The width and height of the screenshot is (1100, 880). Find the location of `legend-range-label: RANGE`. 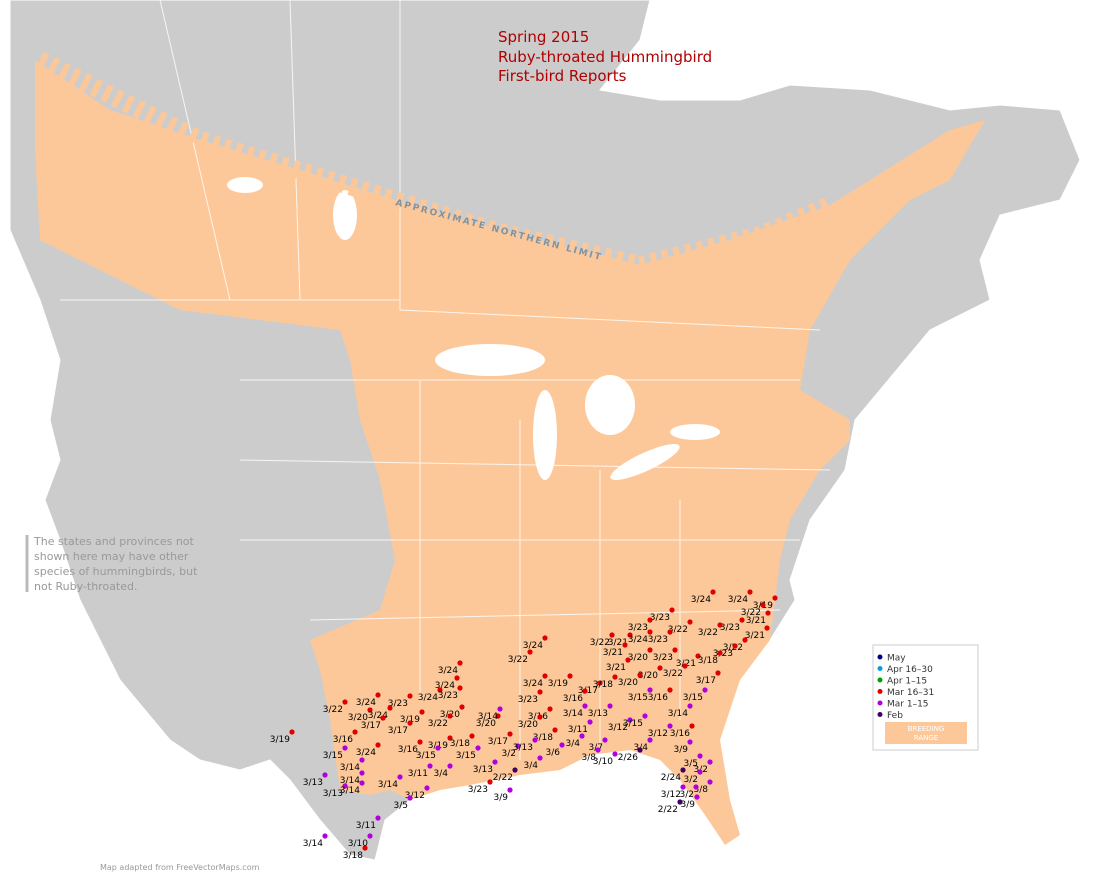

legend-range-label: RANGE is located at coordinates (926, 738).